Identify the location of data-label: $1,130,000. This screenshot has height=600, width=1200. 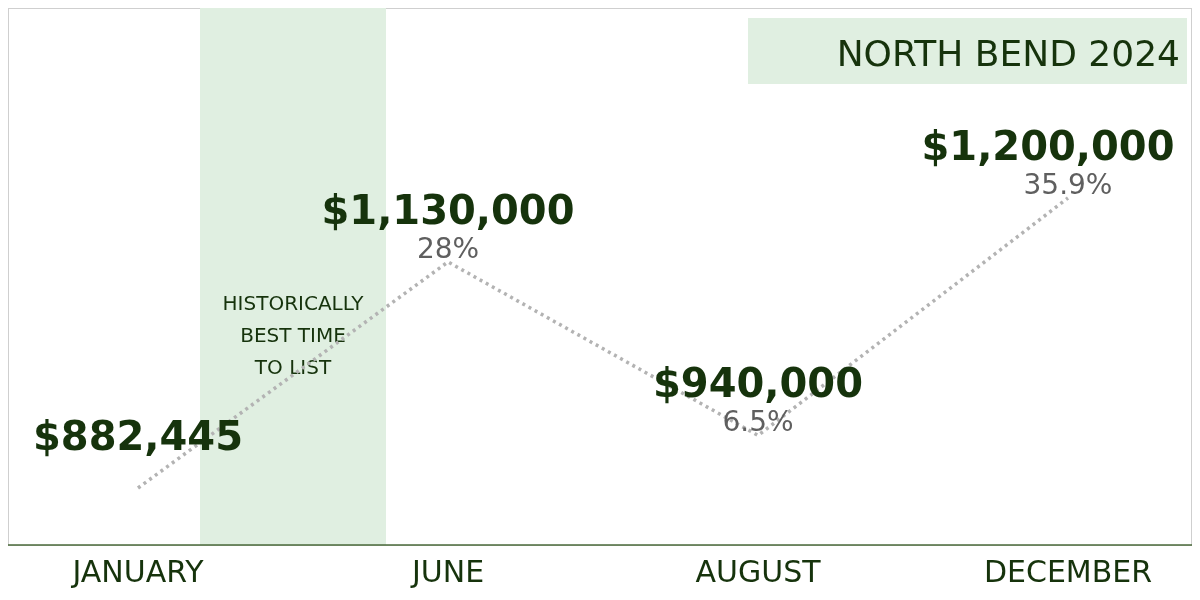
(448, 209).